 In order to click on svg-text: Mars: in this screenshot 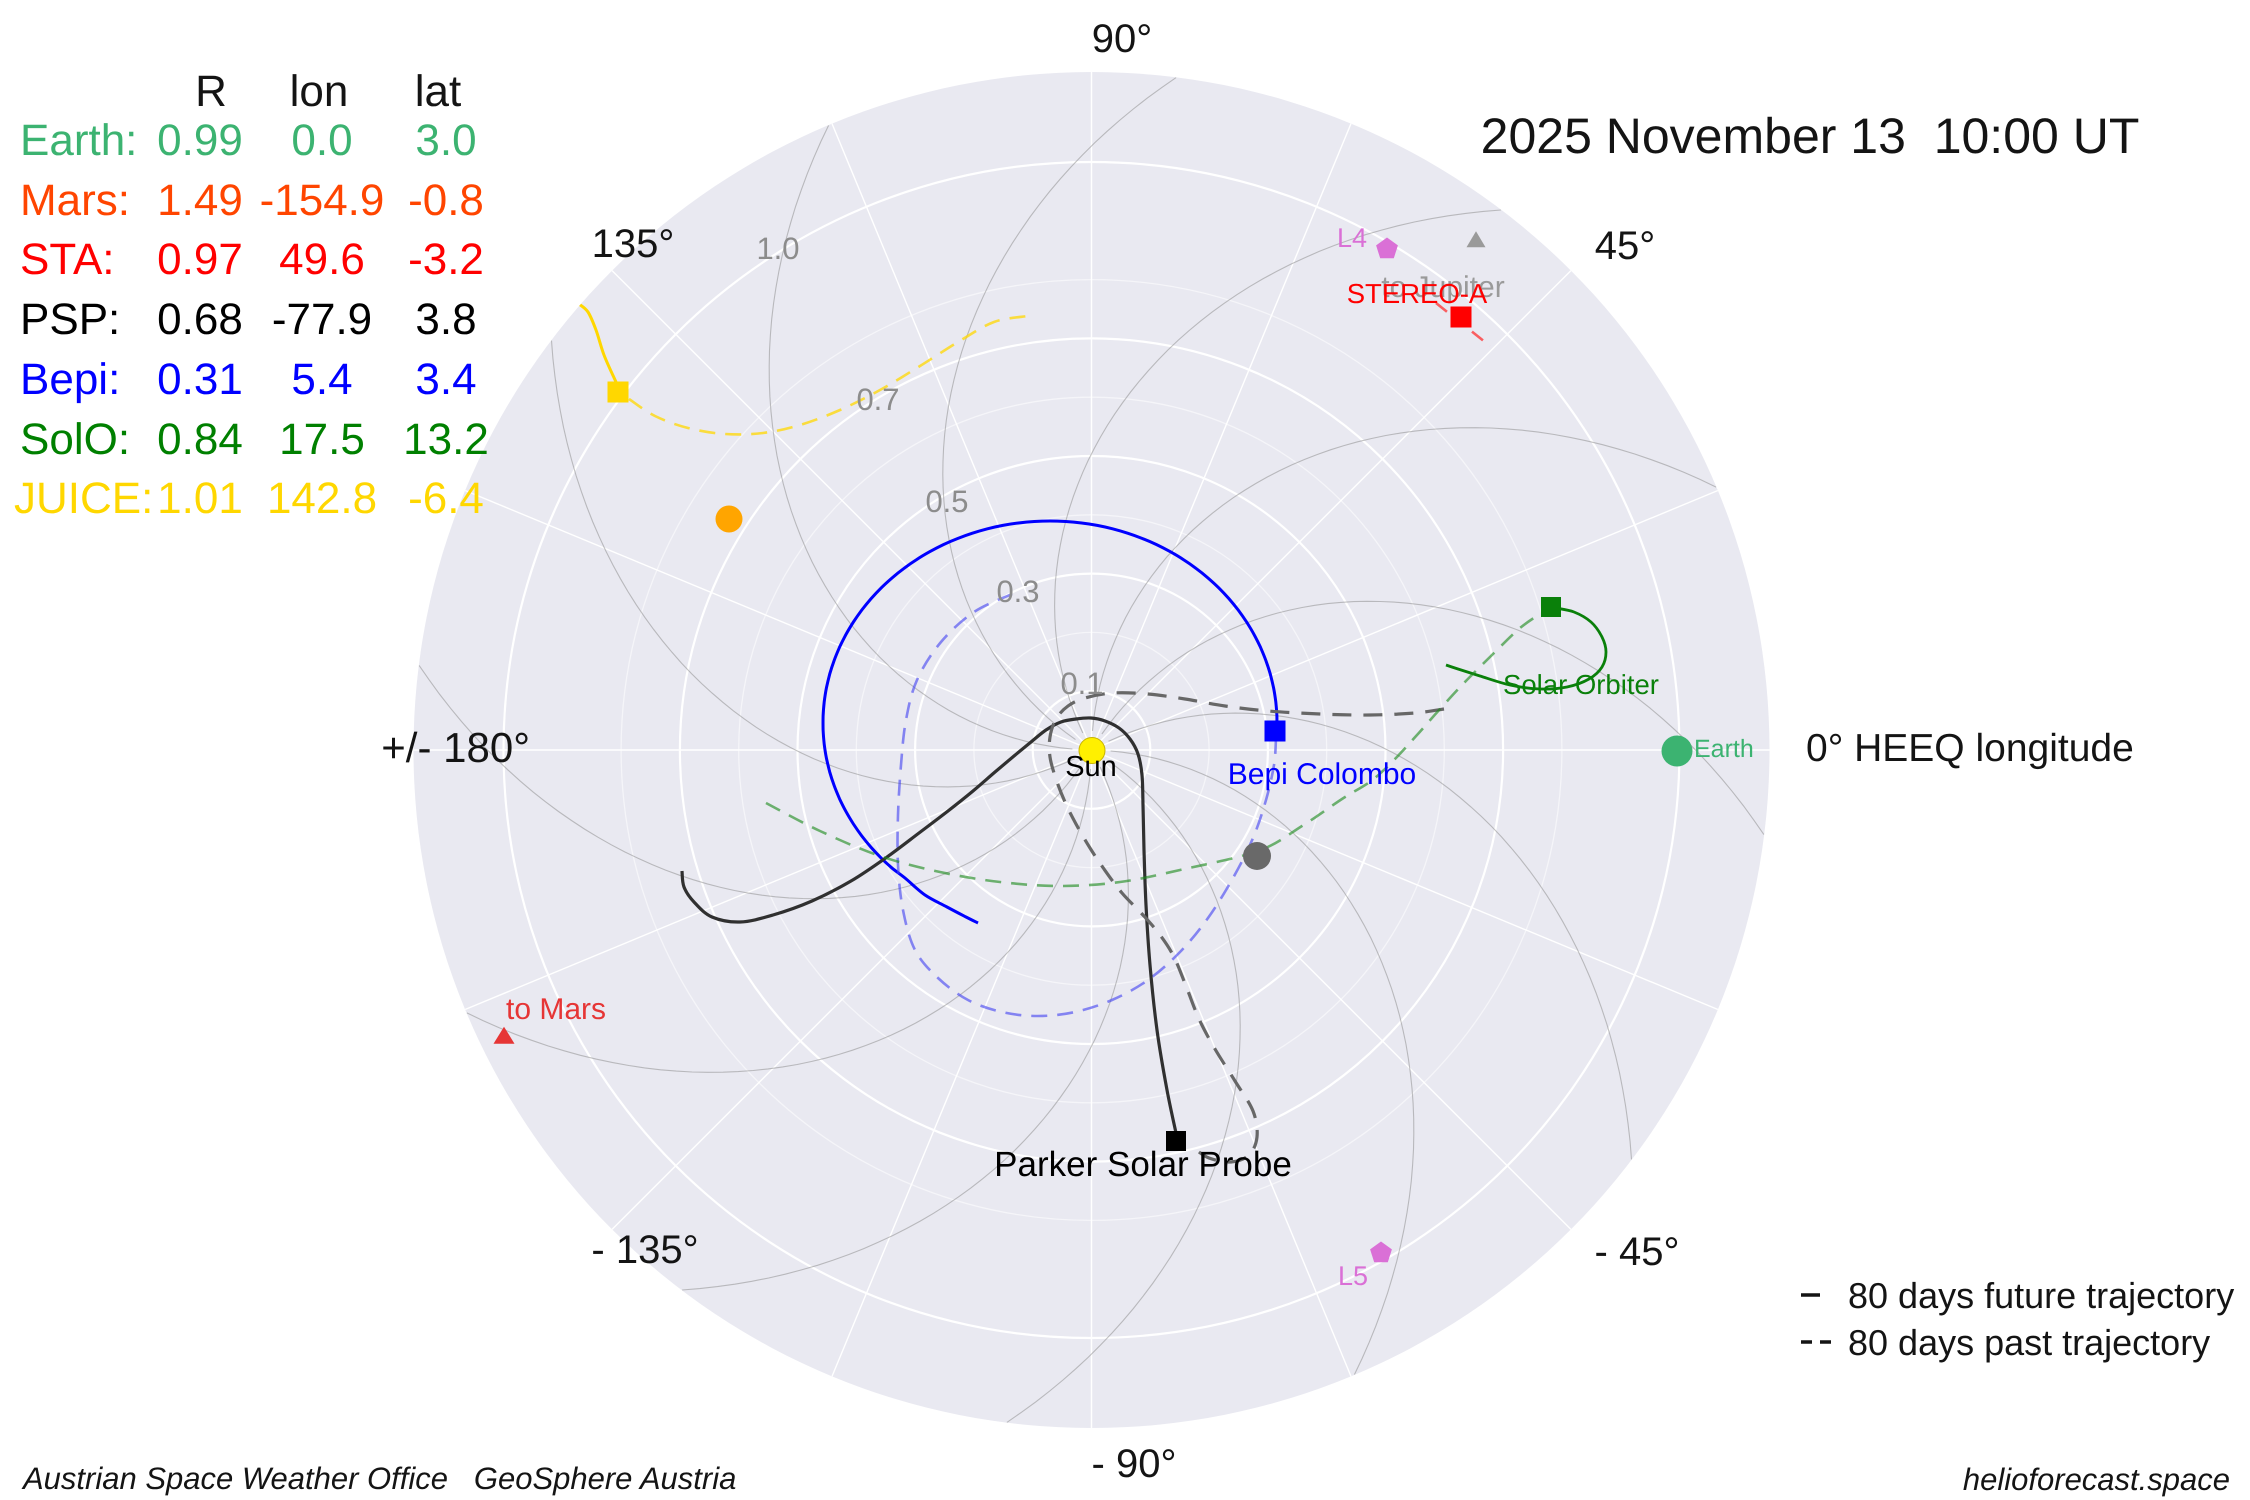, I will do `click(75, 200)`.